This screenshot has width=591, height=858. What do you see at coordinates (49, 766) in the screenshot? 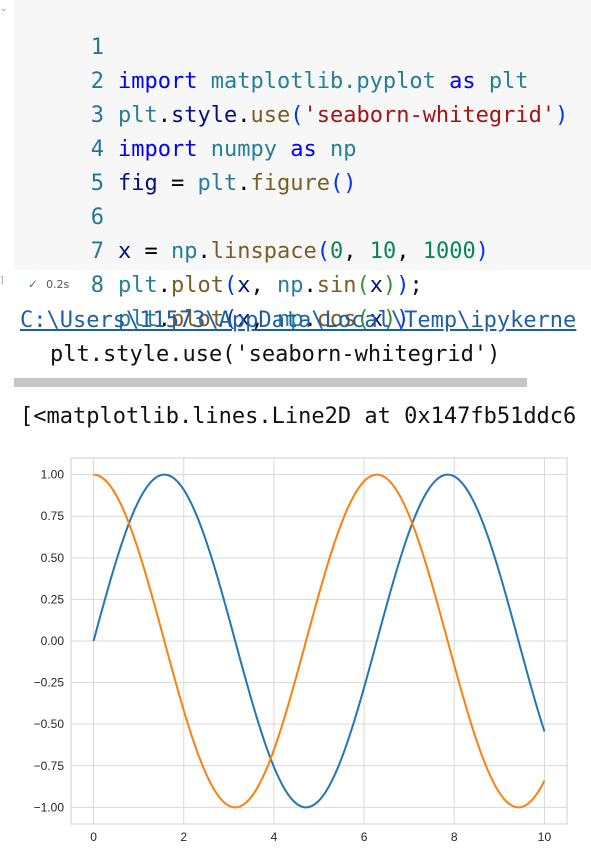
I see `y-tick-label: −0.75` at bounding box center [49, 766].